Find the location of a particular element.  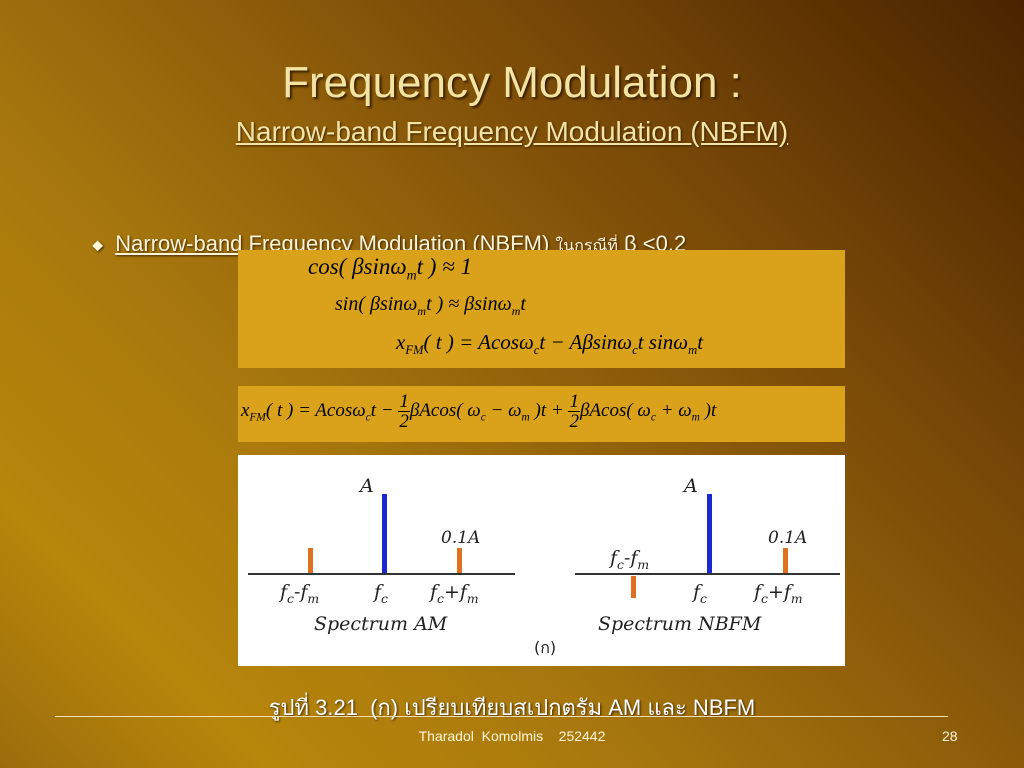

spectrum-caption: Spectrum AM is located at coordinates (381, 624).